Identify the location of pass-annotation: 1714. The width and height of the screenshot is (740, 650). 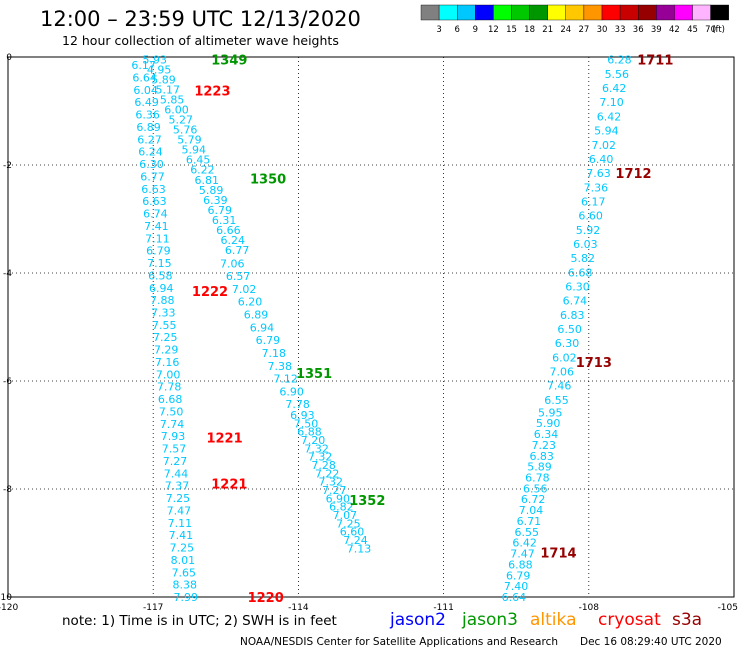
(558, 554).